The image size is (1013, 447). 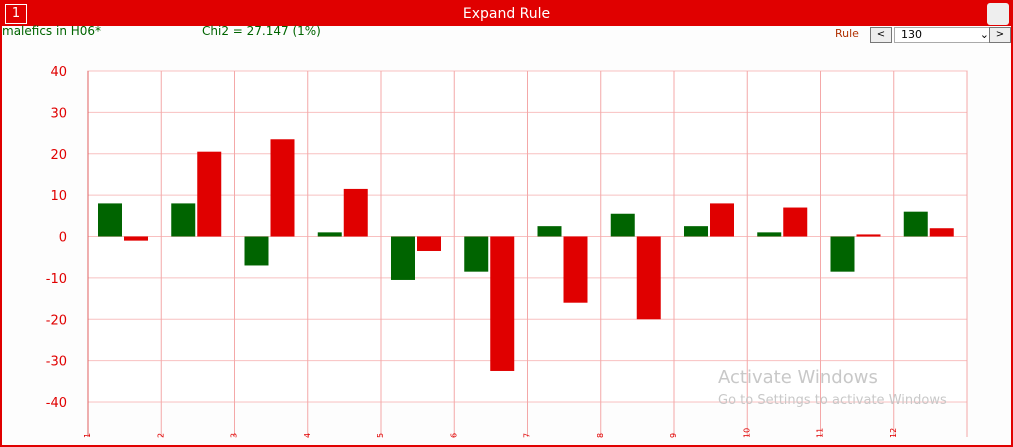 I want to click on rule-value: 130, so click(x=911, y=34).